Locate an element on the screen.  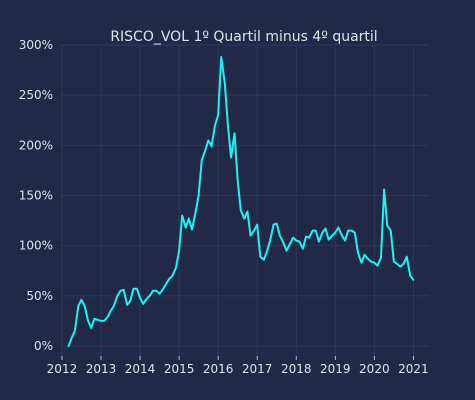
x-tick-label: 2014 is located at coordinates (140, 369).